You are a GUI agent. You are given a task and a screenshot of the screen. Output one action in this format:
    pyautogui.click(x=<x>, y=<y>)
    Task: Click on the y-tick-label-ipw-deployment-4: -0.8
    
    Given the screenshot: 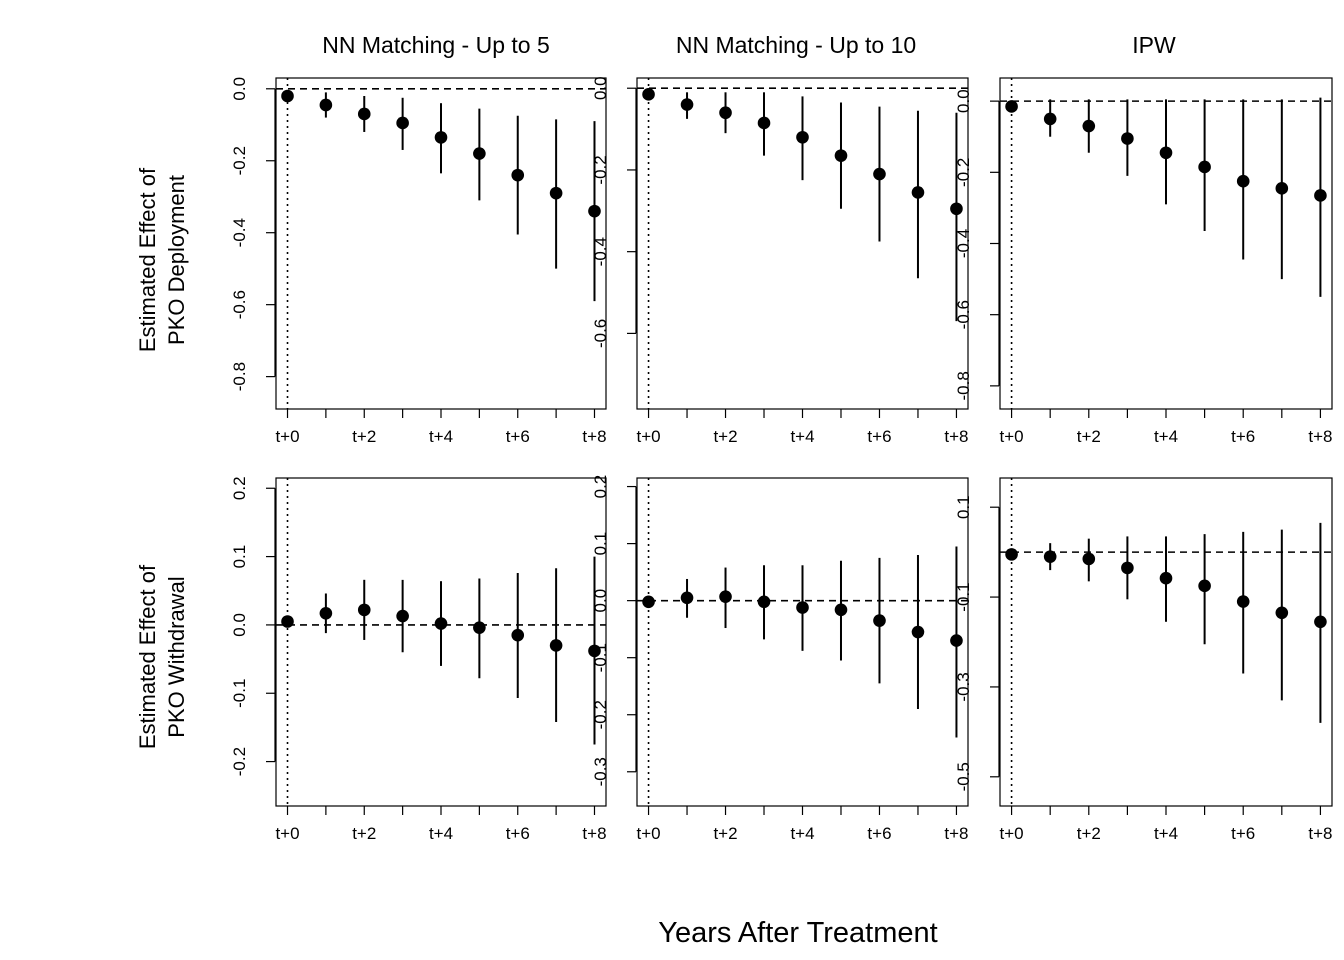 What is the action you would take?
    pyautogui.click(x=963, y=385)
    